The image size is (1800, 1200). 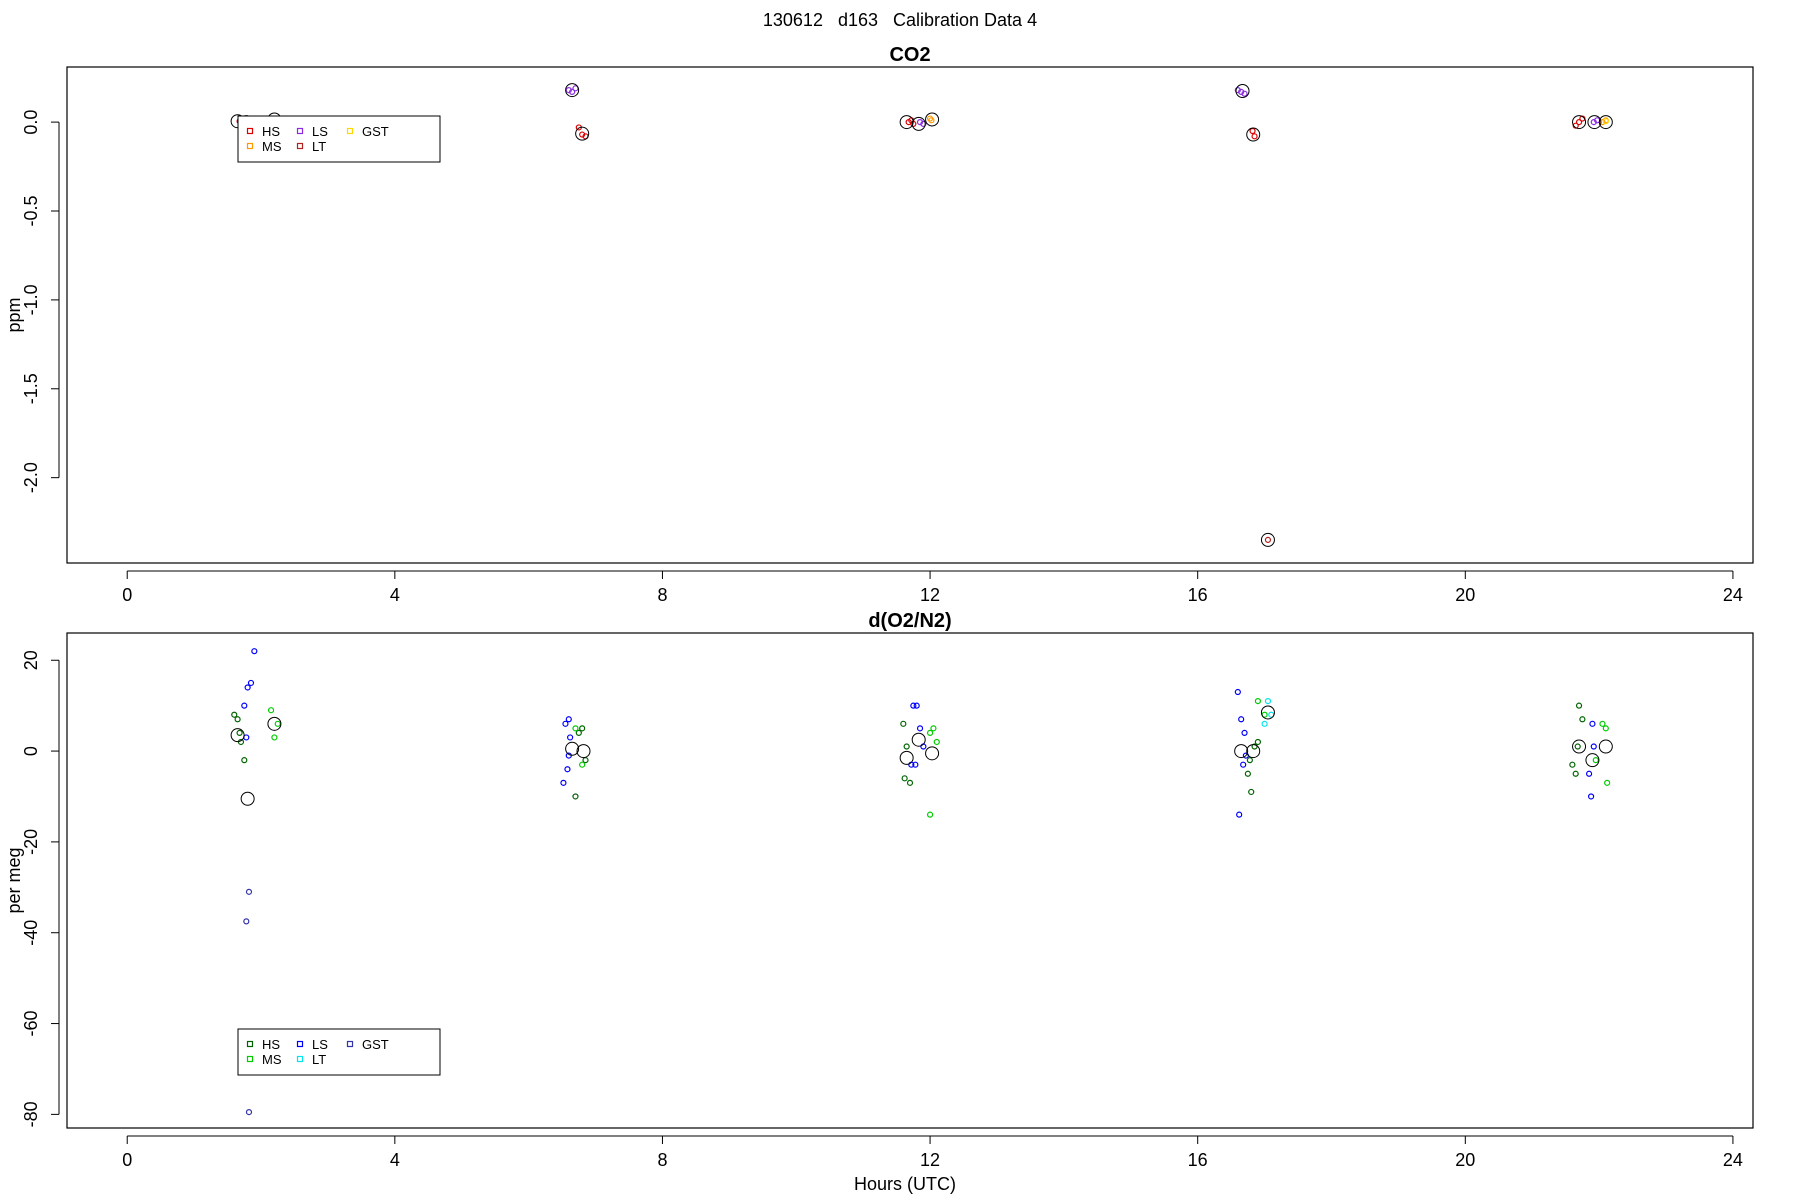 I want to click on panel-title: d(O2/N2), so click(x=909, y=621).